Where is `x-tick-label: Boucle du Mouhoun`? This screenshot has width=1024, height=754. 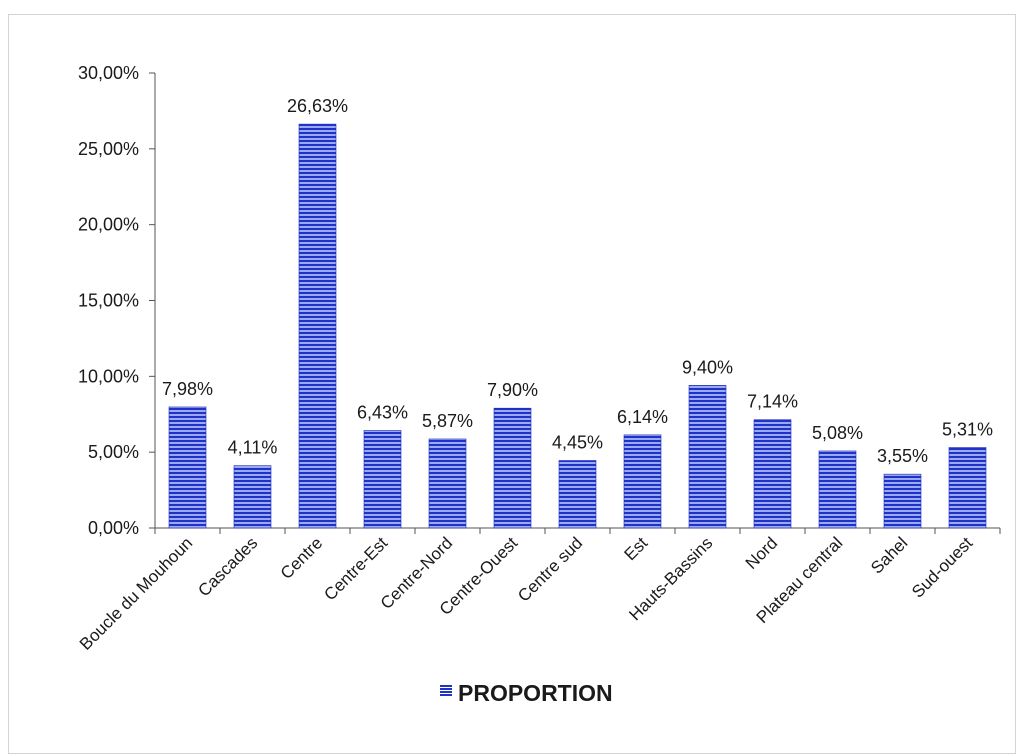
x-tick-label: Boucle du Mouhoun is located at coordinates (136, 593).